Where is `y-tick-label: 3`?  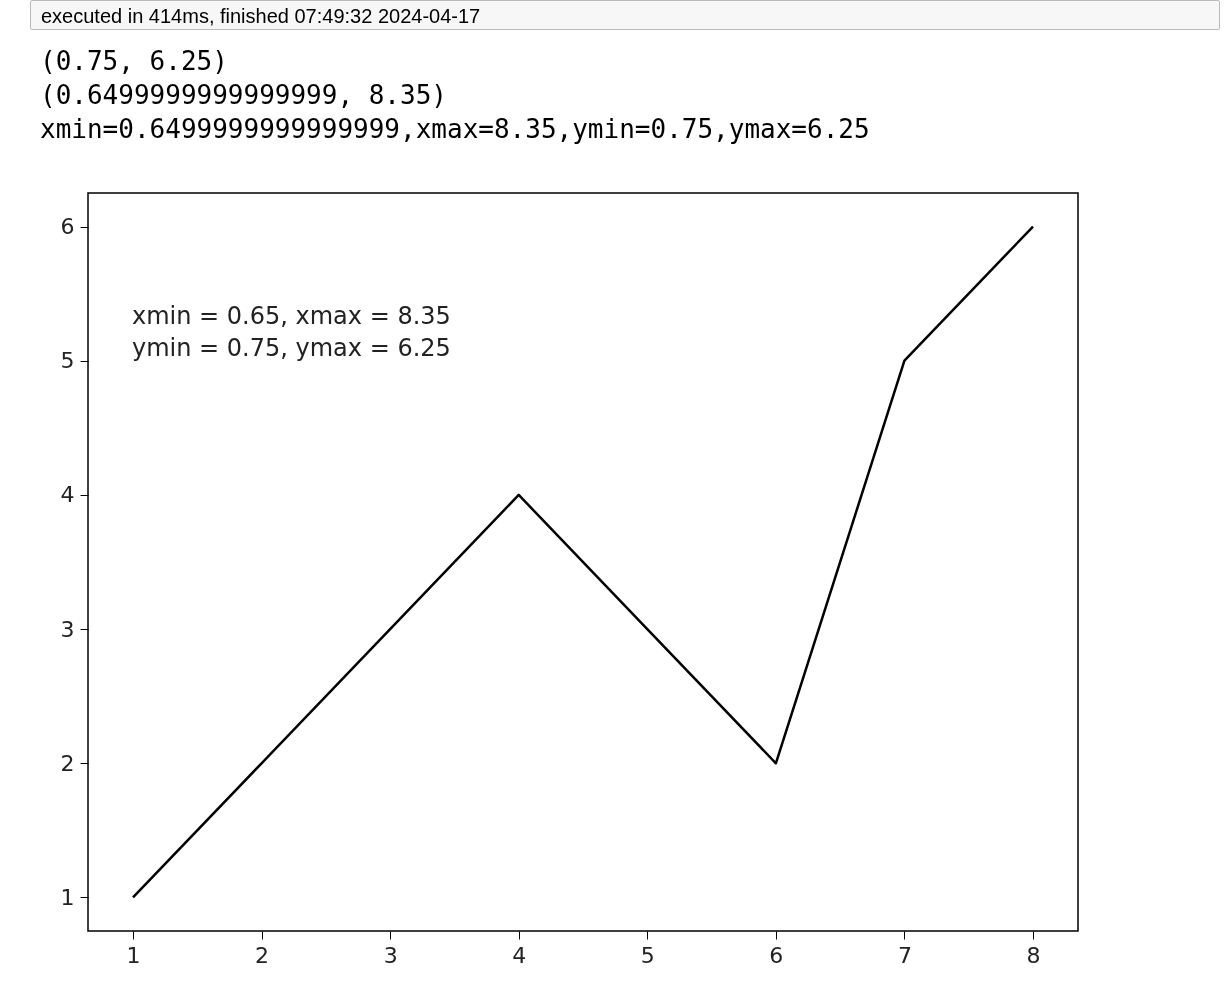
y-tick-label: 3 is located at coordinates (67, 629).